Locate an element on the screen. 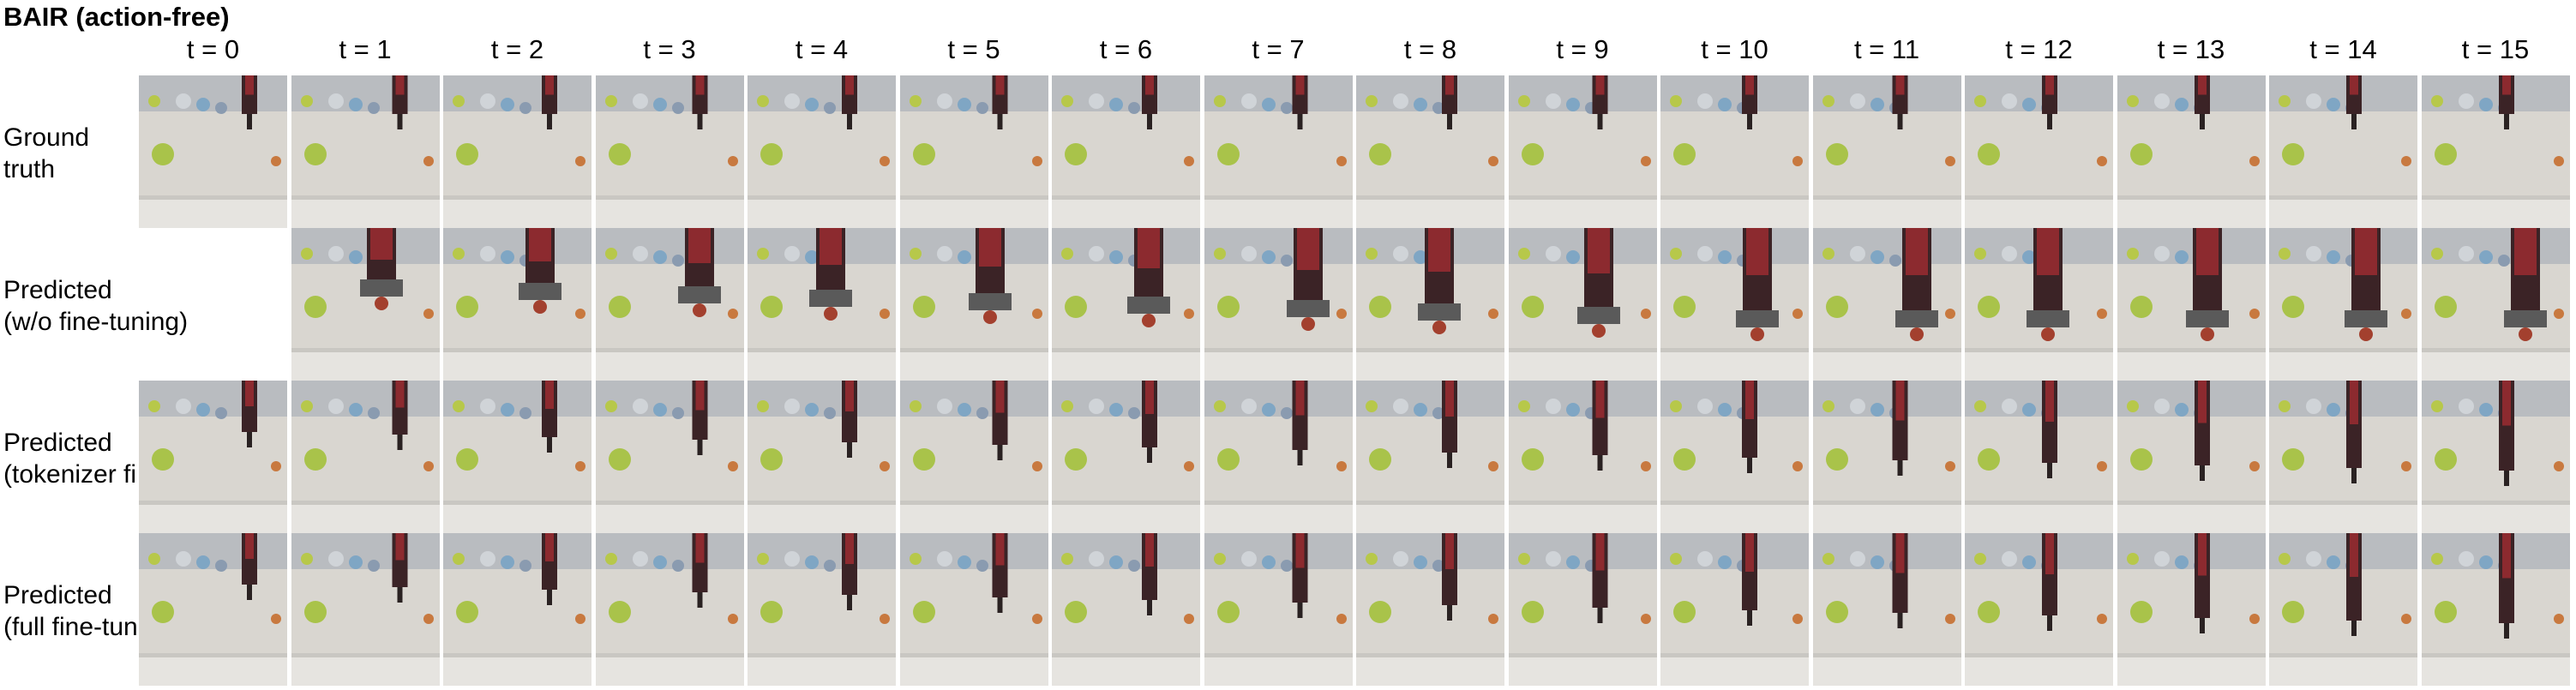  row-label-line: Ground is located at coordinates (46, 137).